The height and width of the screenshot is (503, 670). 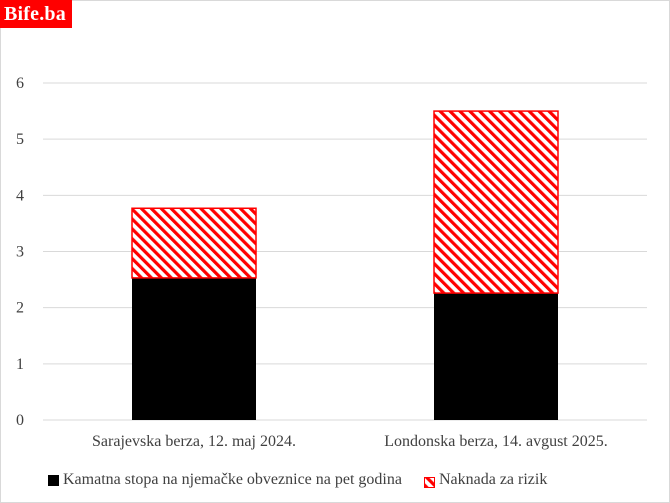 What do you see at coordinates (36, 14) in the screenshot?
I see `brand-logo: Bife.ba` at bounding box center [36, 14].